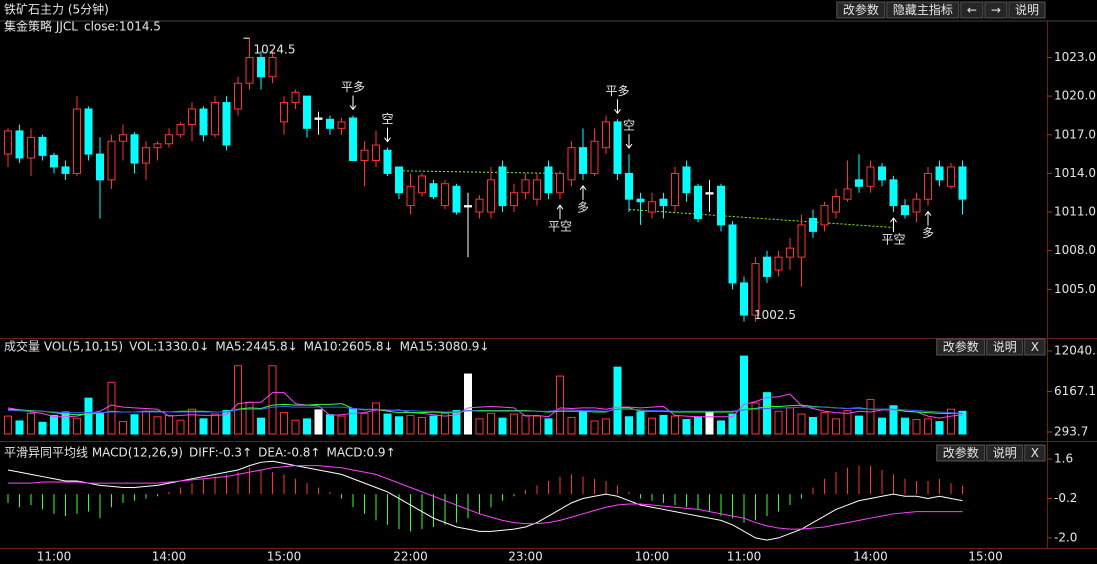  I want to click on button-label: →, so click(996, 10).